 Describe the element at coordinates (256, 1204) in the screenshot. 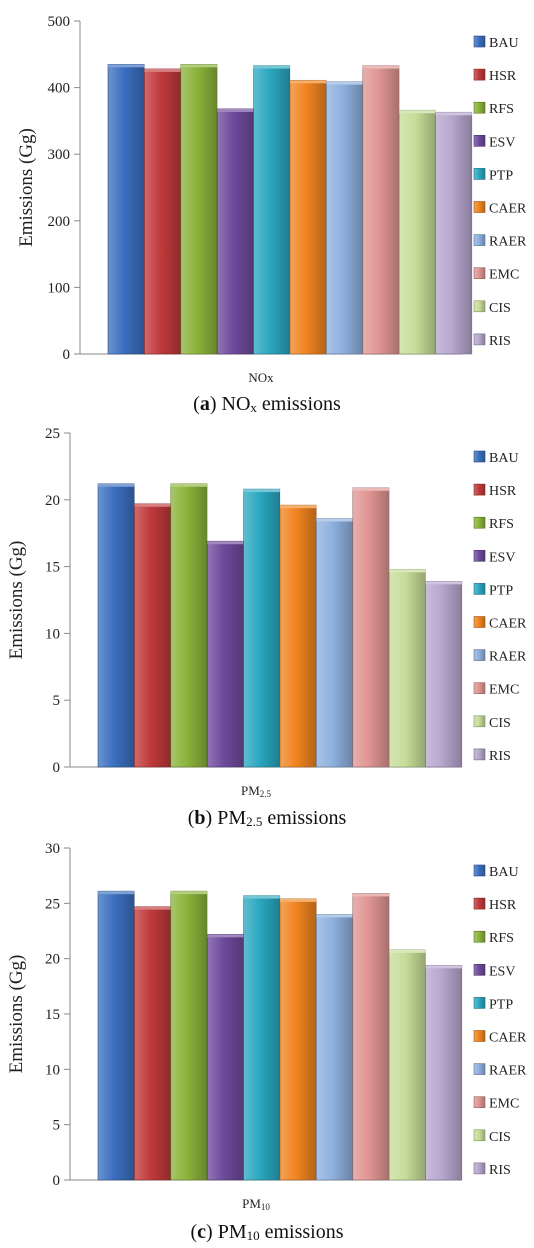

I see `x-category-label: PM10` at that location.